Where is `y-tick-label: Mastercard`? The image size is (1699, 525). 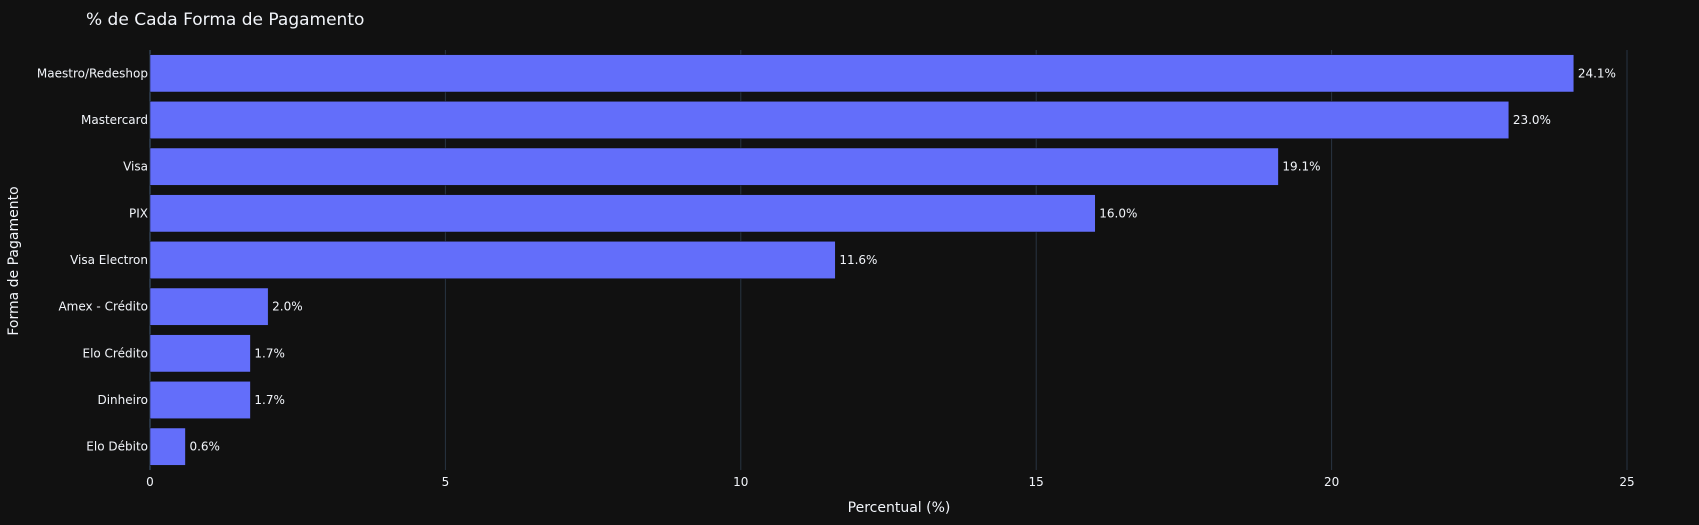
y-tick-label: Mastercard is located at coordinates (114, 120).